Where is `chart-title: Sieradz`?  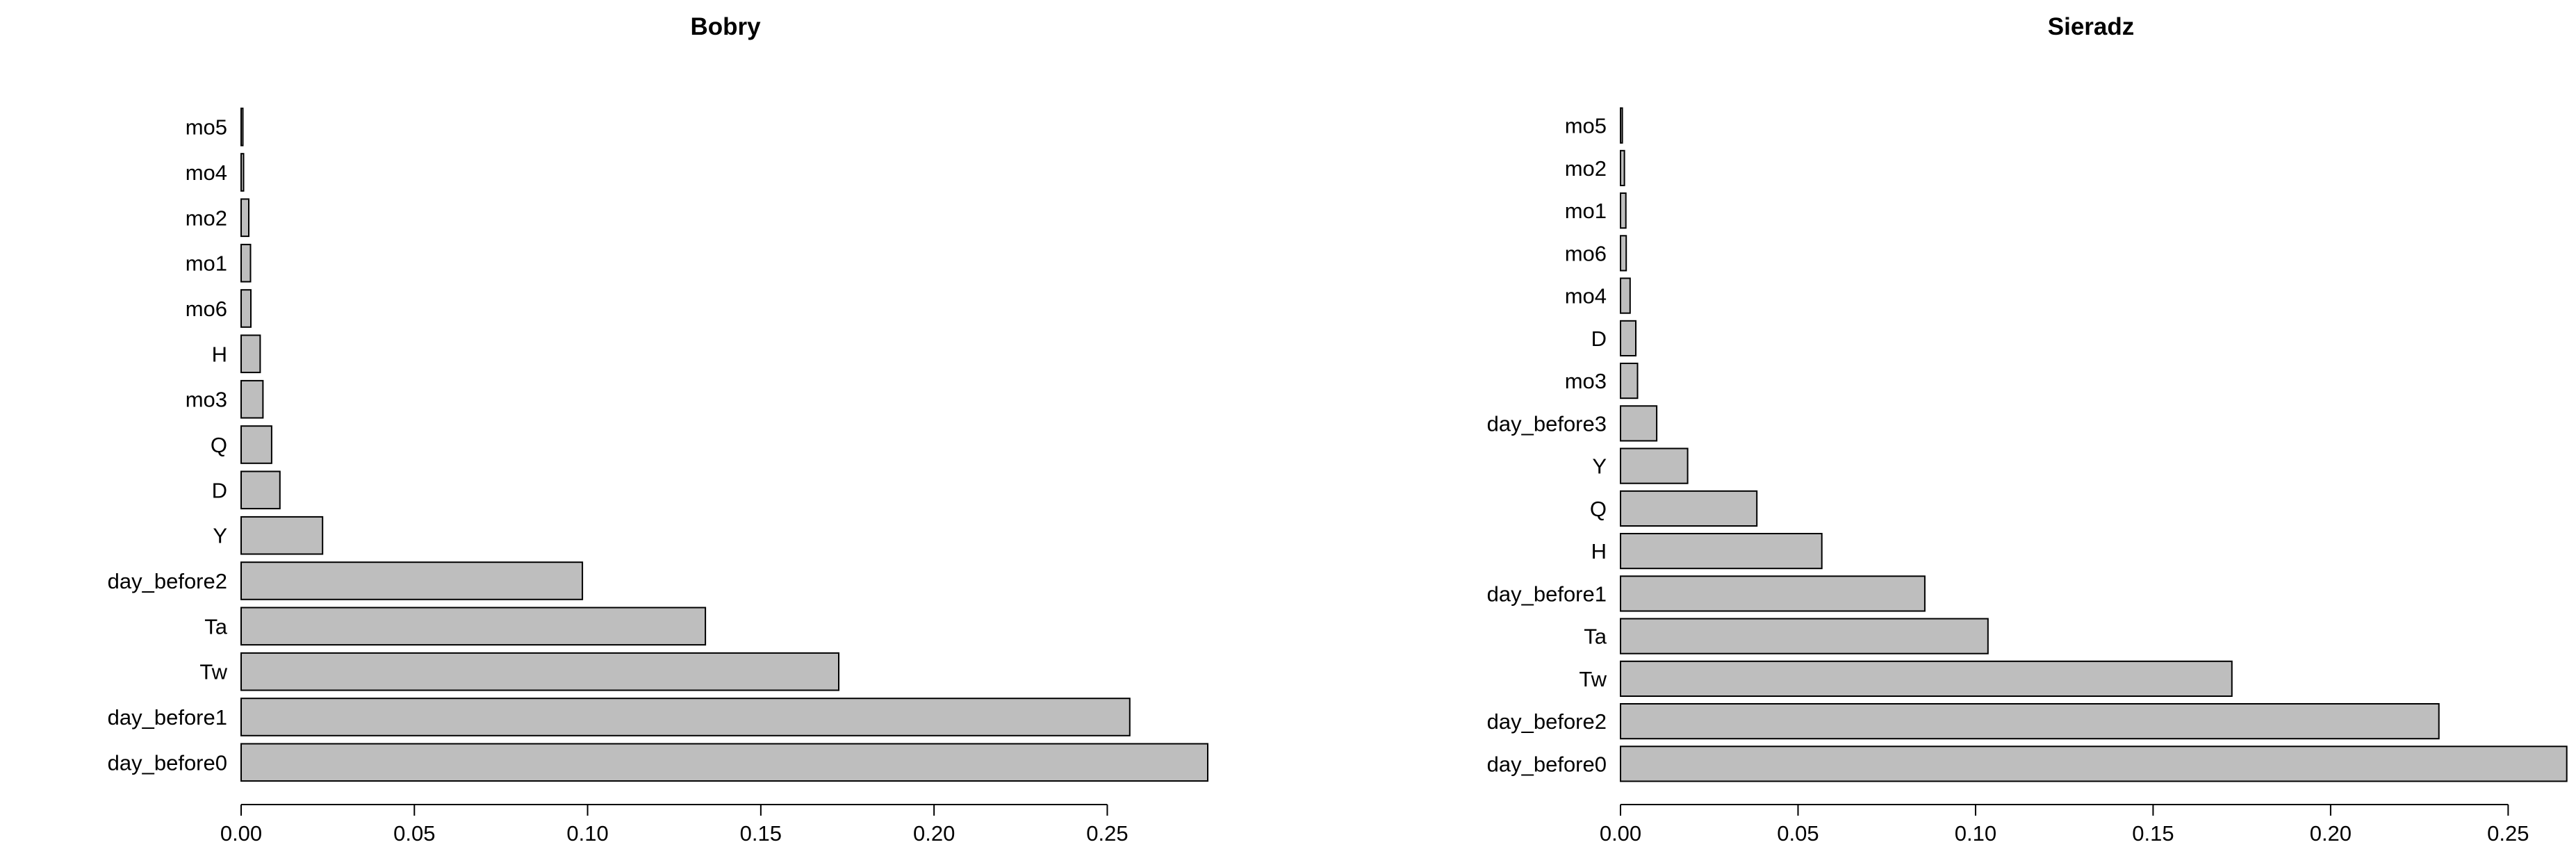 chart-title: Sieradz is located at coordinates (2091, 26).